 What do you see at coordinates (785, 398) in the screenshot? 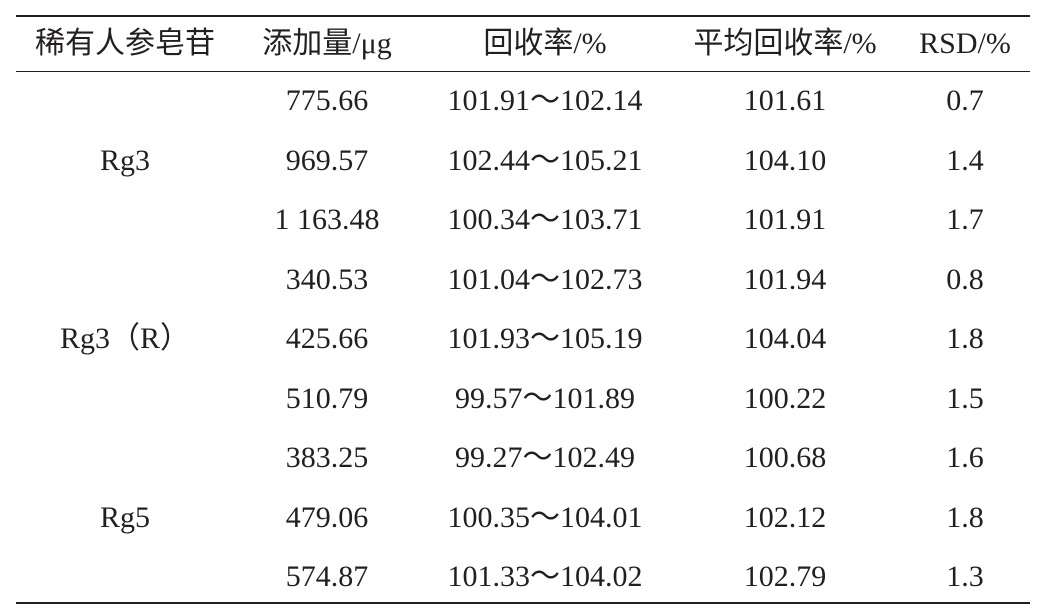
I see `average-recovery: 100.22` at bounding box center [785, 398].